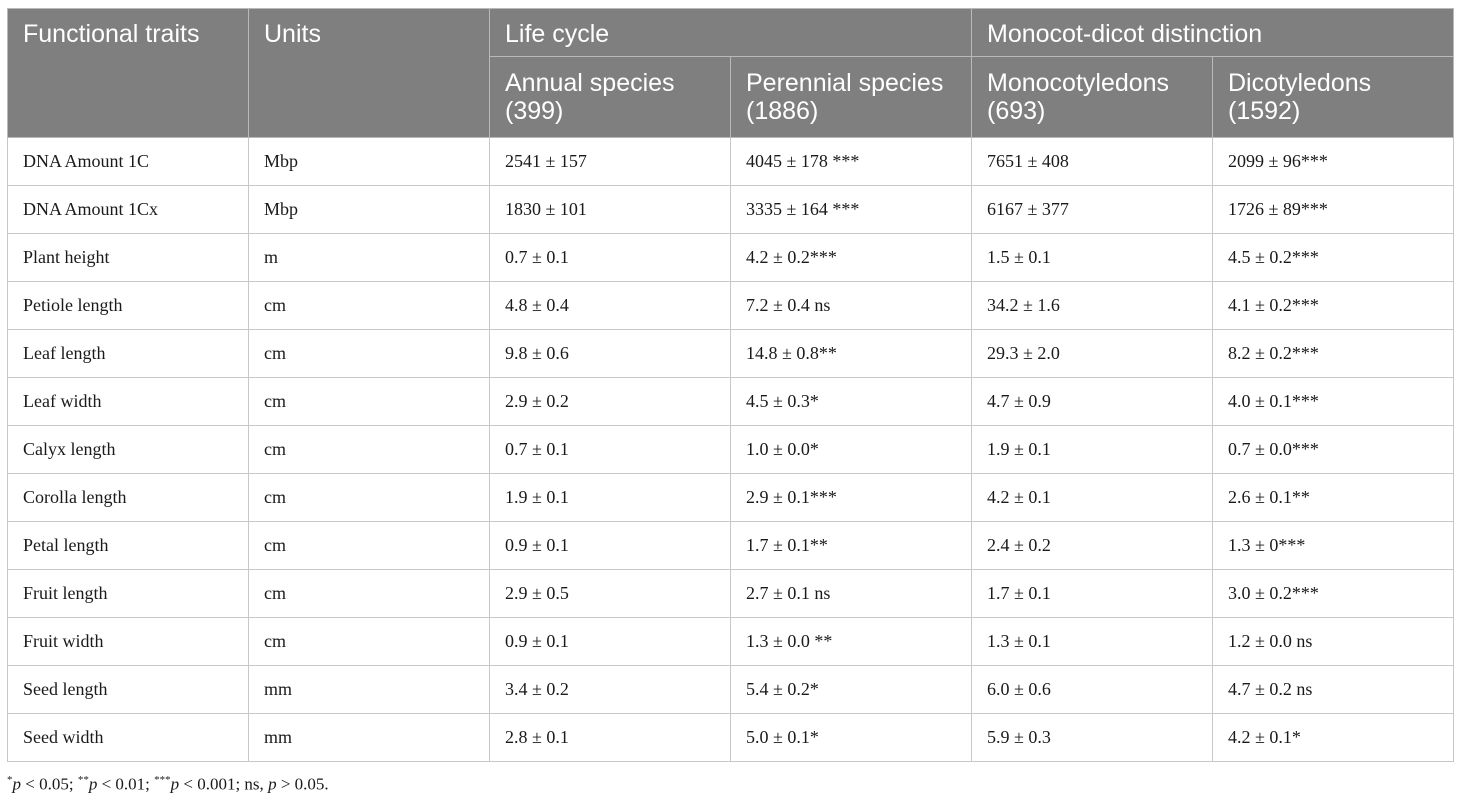 This screenshot has height=803, width=1460. I want to click on cell-perennial: 2.7 ± 0.1 ns, so click(851, 593).